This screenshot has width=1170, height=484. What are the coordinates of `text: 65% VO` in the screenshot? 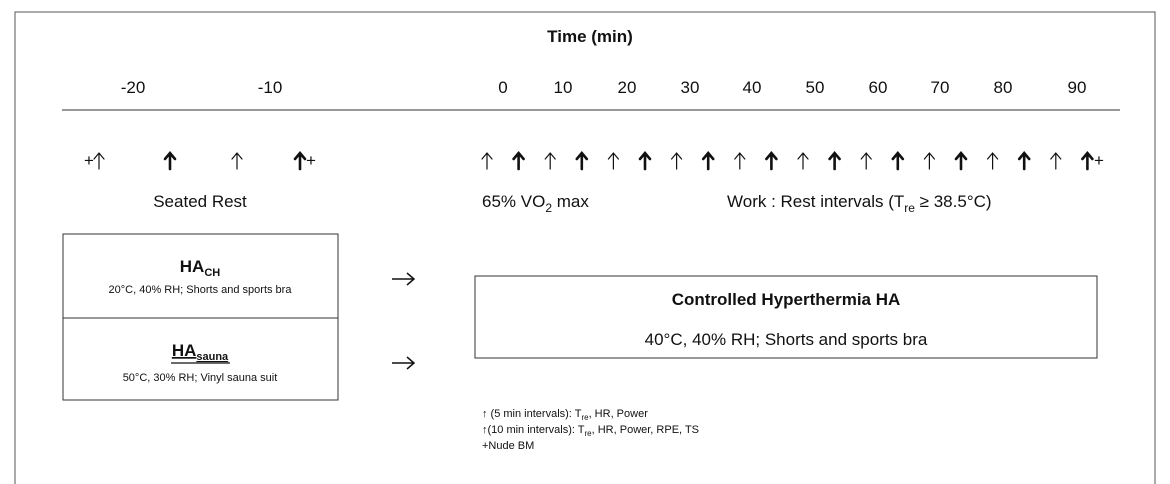 It's located at (513, 201).